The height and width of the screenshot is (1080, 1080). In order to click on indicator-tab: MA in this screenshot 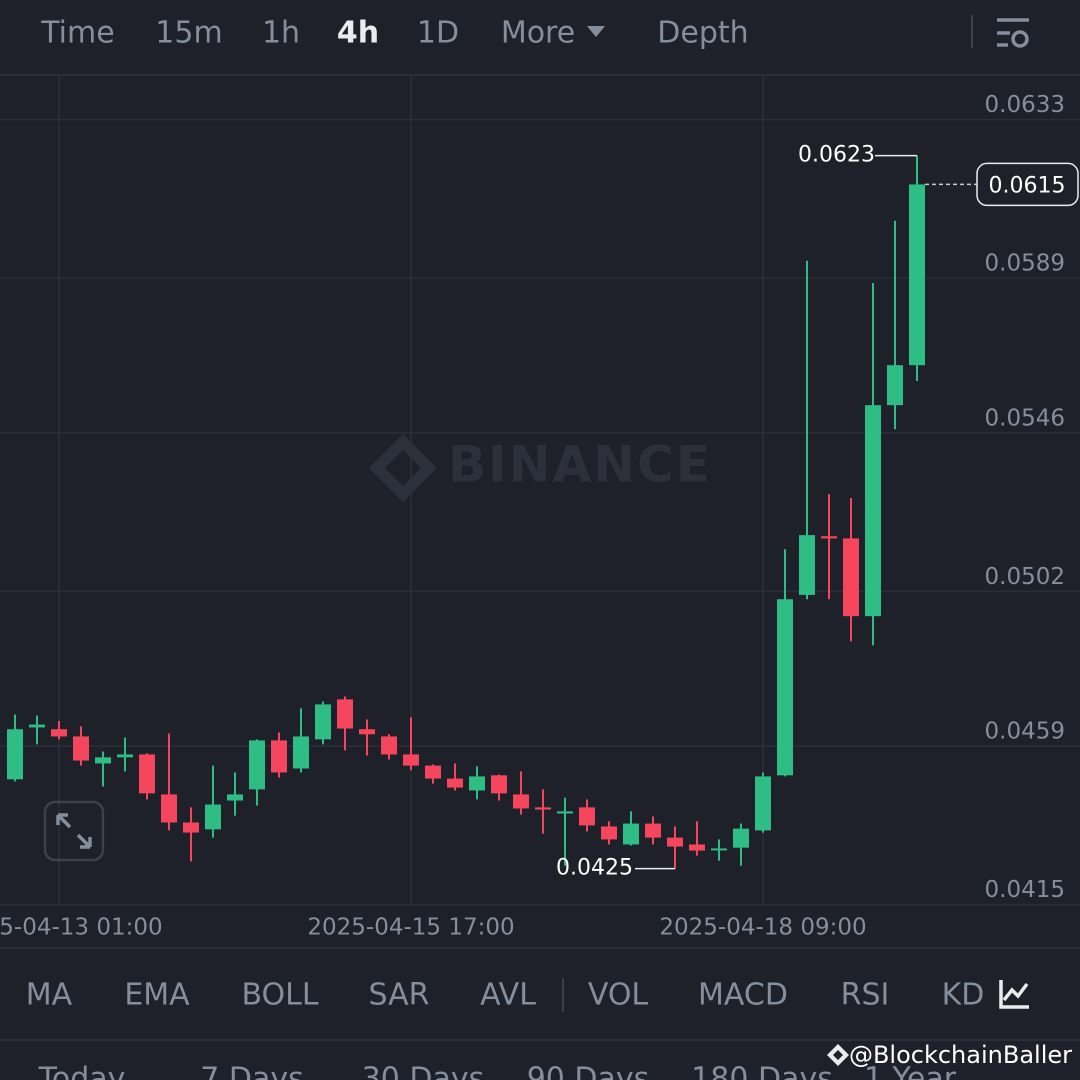, I will do `click(49, 995)`.